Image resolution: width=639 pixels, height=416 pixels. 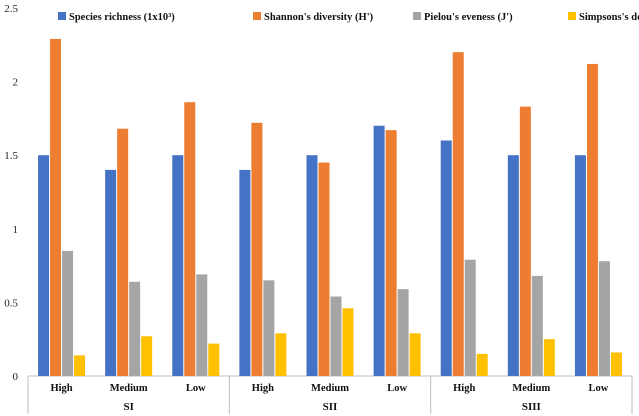 What do you see at coordinates (16, 230) in the screenshot?
I see `y-tick-label: 1` at bounding box center [16, 230].